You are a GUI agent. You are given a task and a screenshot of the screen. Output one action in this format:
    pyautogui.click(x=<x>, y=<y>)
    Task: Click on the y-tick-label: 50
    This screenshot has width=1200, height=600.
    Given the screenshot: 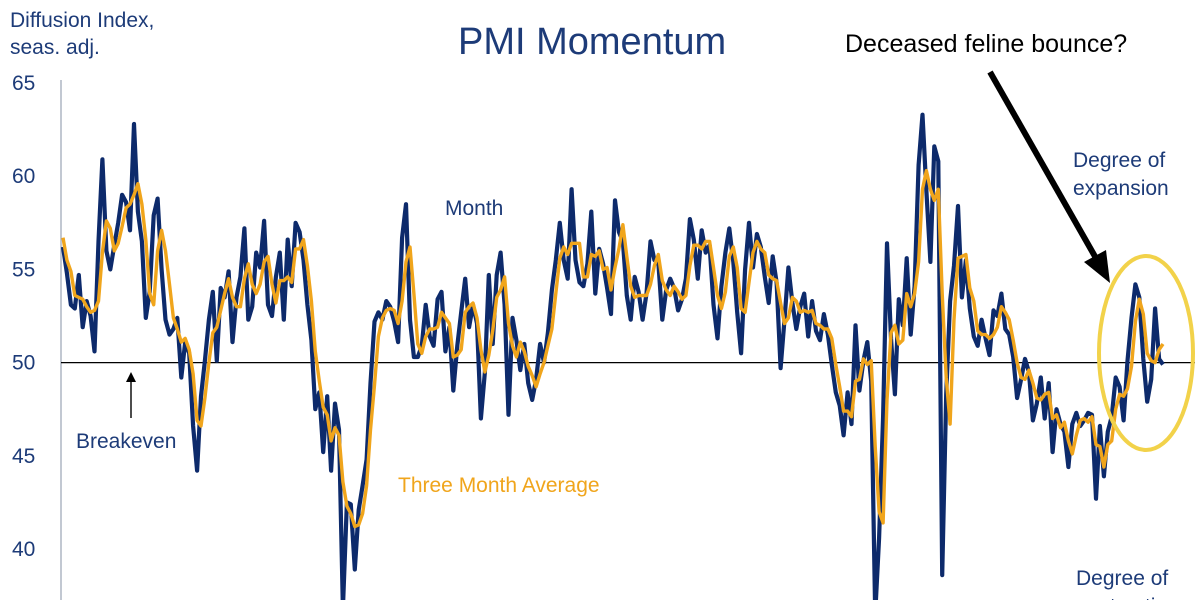 What is the action you would take?
    pyautogui.click(x=23, y=363)
    